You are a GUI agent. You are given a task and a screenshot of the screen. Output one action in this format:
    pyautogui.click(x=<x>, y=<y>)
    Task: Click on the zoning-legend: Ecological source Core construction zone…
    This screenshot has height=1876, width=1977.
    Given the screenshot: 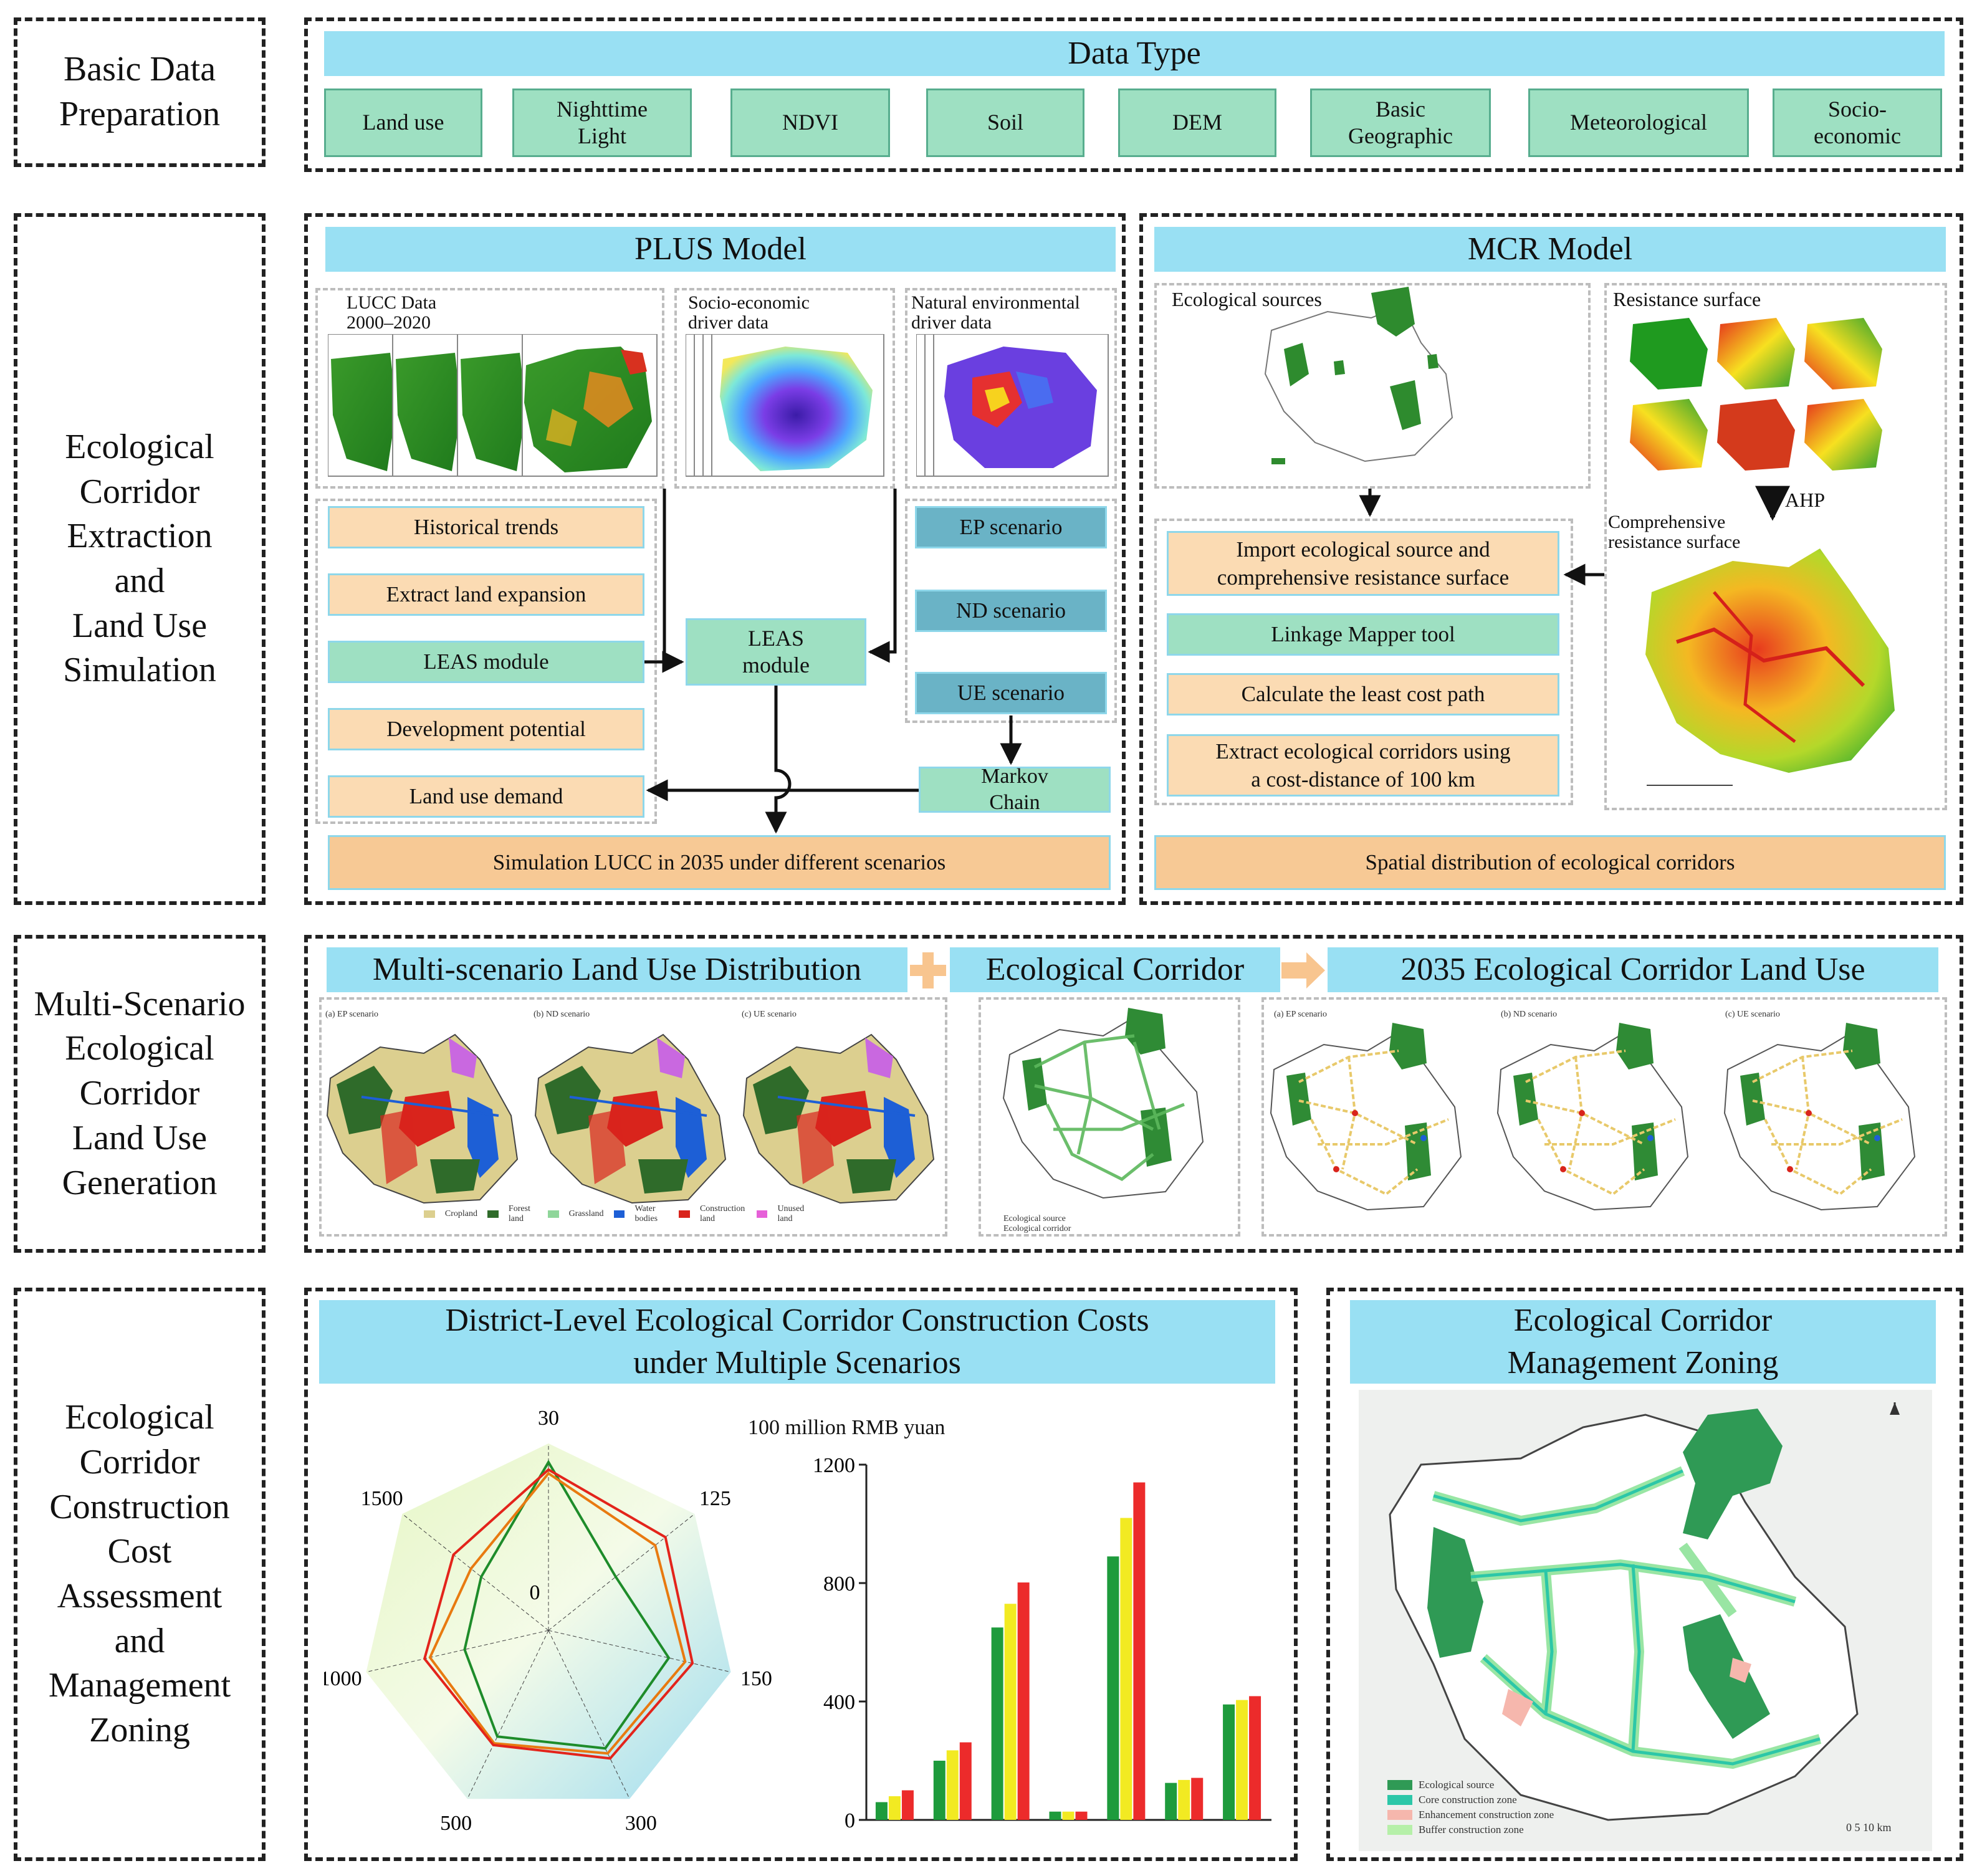 What is the action you would take?
    pyautogui.click(x=1470, y=1807)
    